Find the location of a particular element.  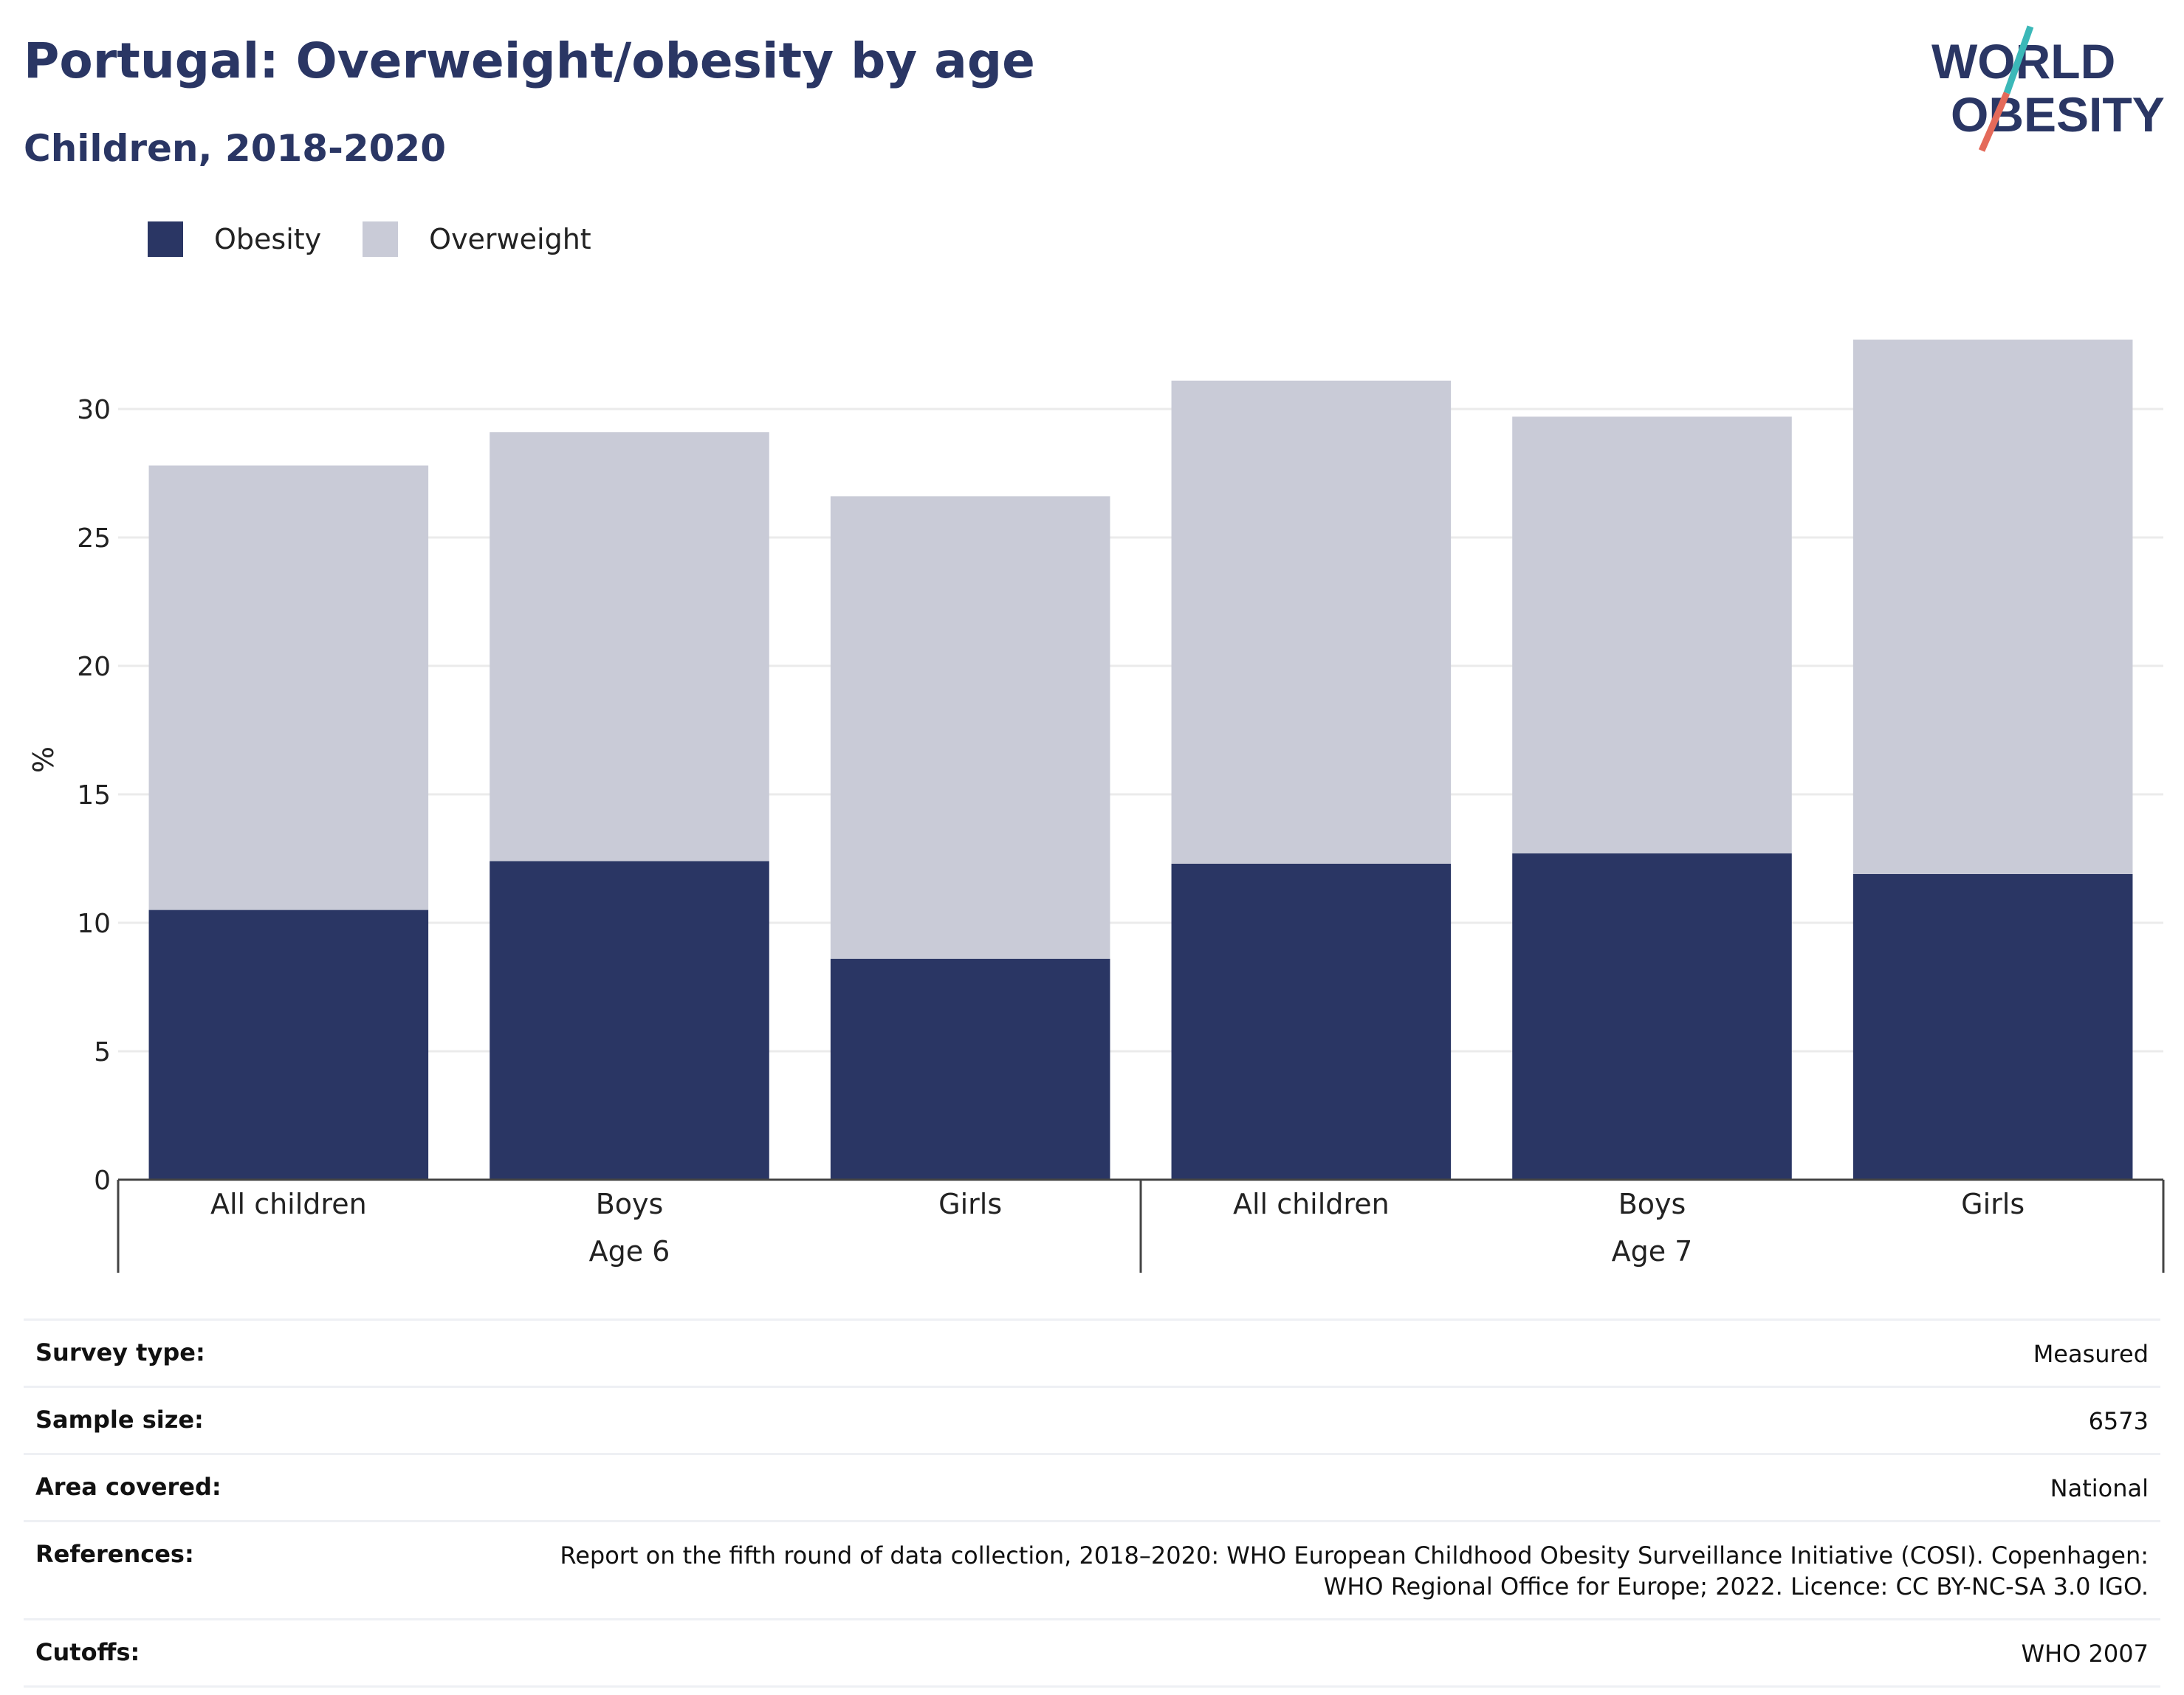

legend: Obesity Overweight is located at coordinates (390, 239).